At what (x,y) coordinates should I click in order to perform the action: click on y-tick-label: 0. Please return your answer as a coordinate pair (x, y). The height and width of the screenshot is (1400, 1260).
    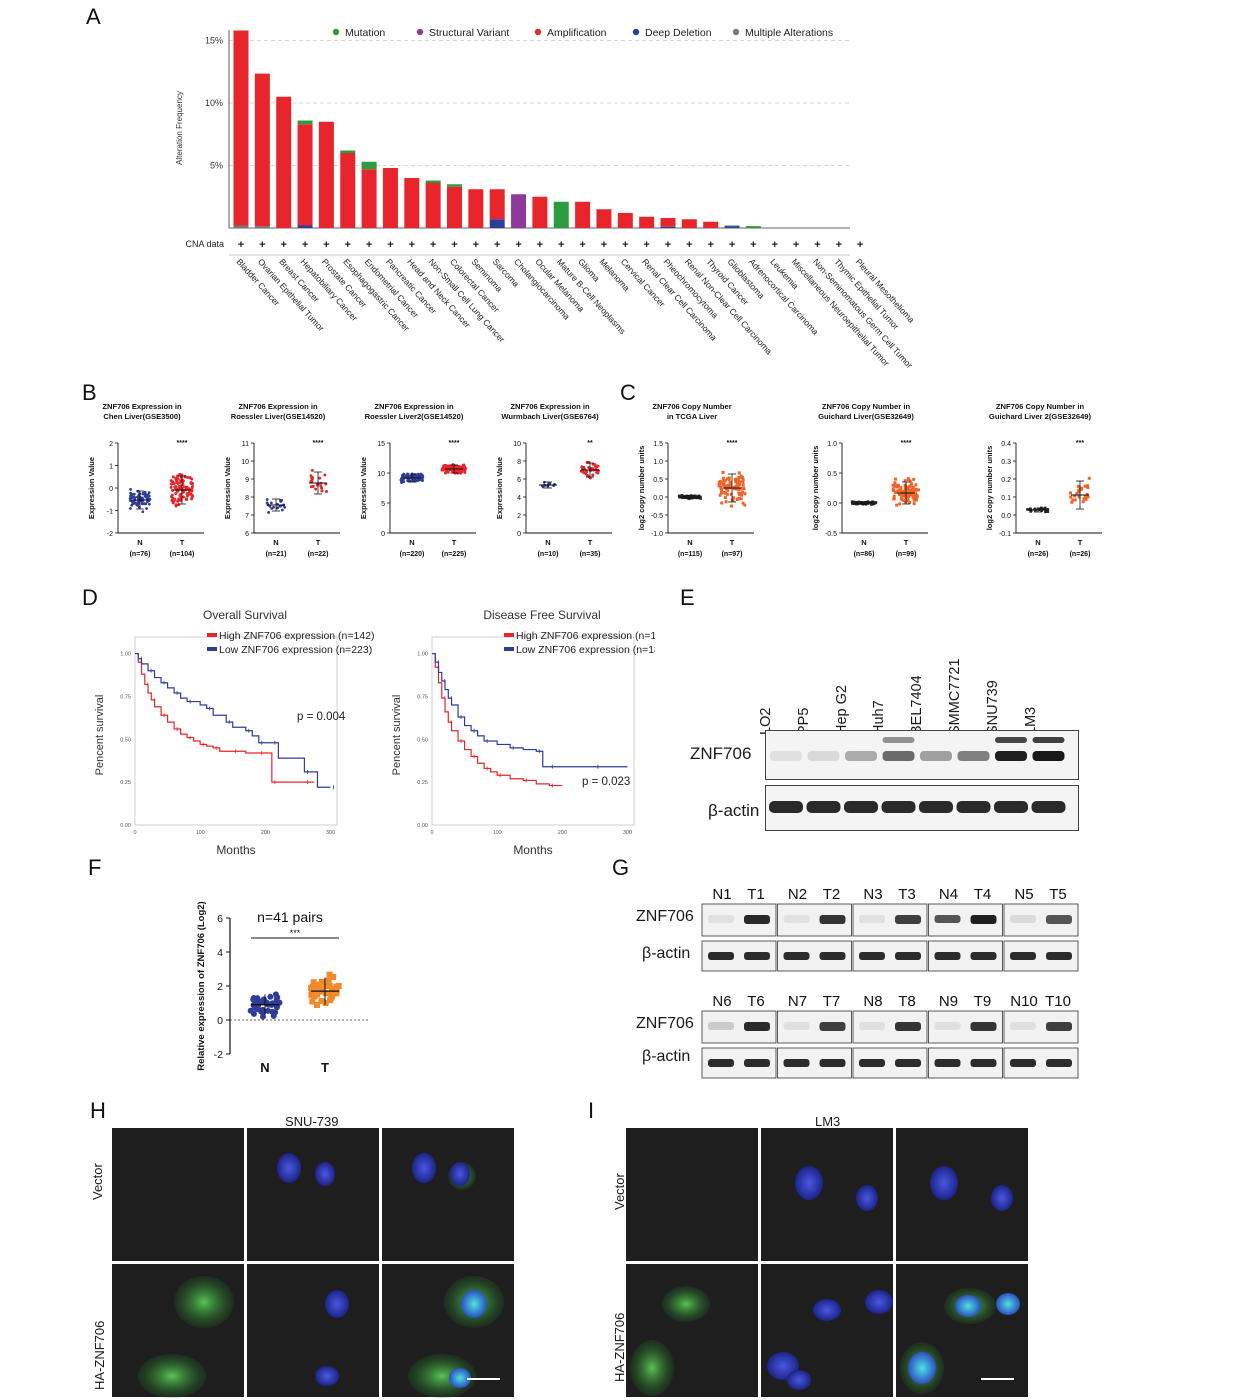
    Looking at the image, I should click on (383, 534).